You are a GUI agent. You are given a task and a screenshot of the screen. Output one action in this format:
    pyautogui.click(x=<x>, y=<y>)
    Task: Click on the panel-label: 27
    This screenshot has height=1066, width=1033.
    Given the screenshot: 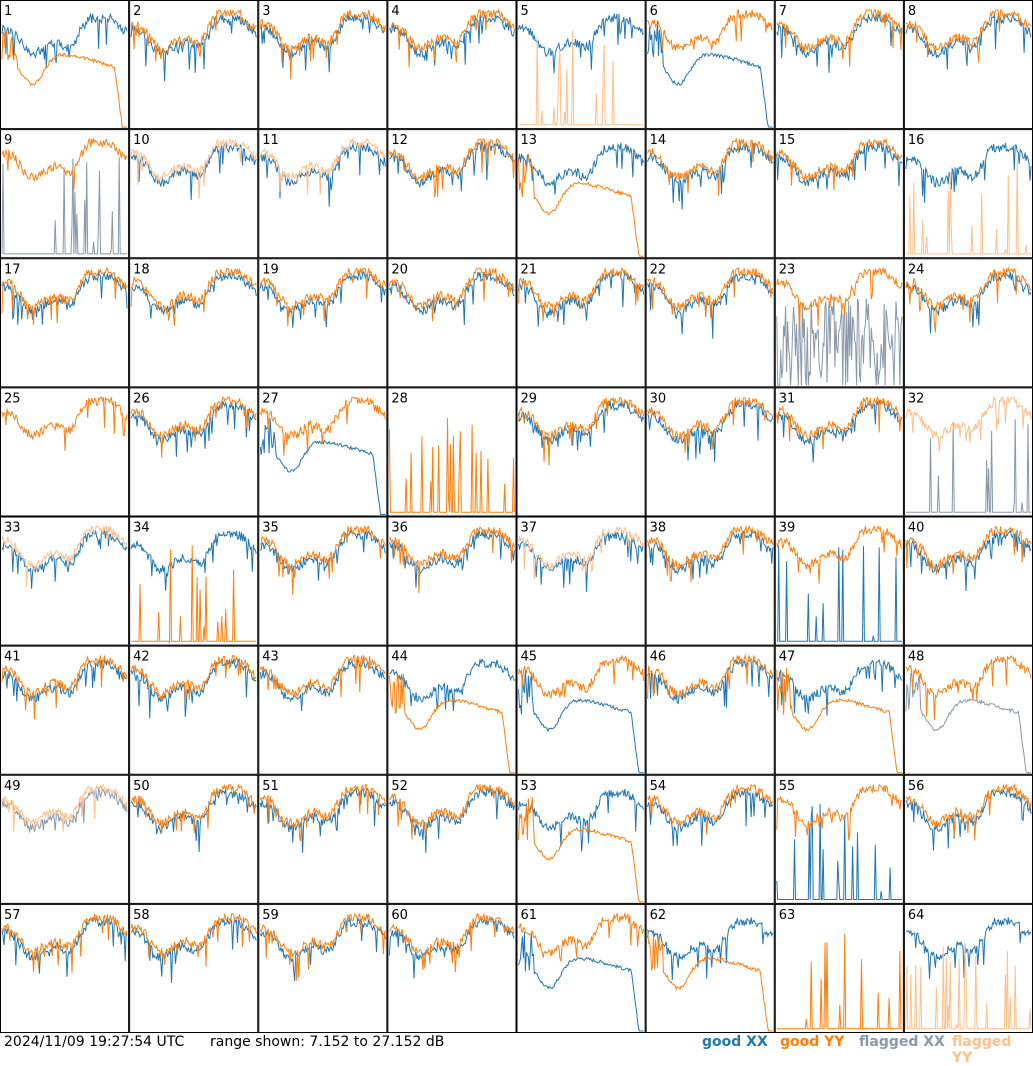 What is the action you would take?
    pyautogui.click(x=270, y=398)
    